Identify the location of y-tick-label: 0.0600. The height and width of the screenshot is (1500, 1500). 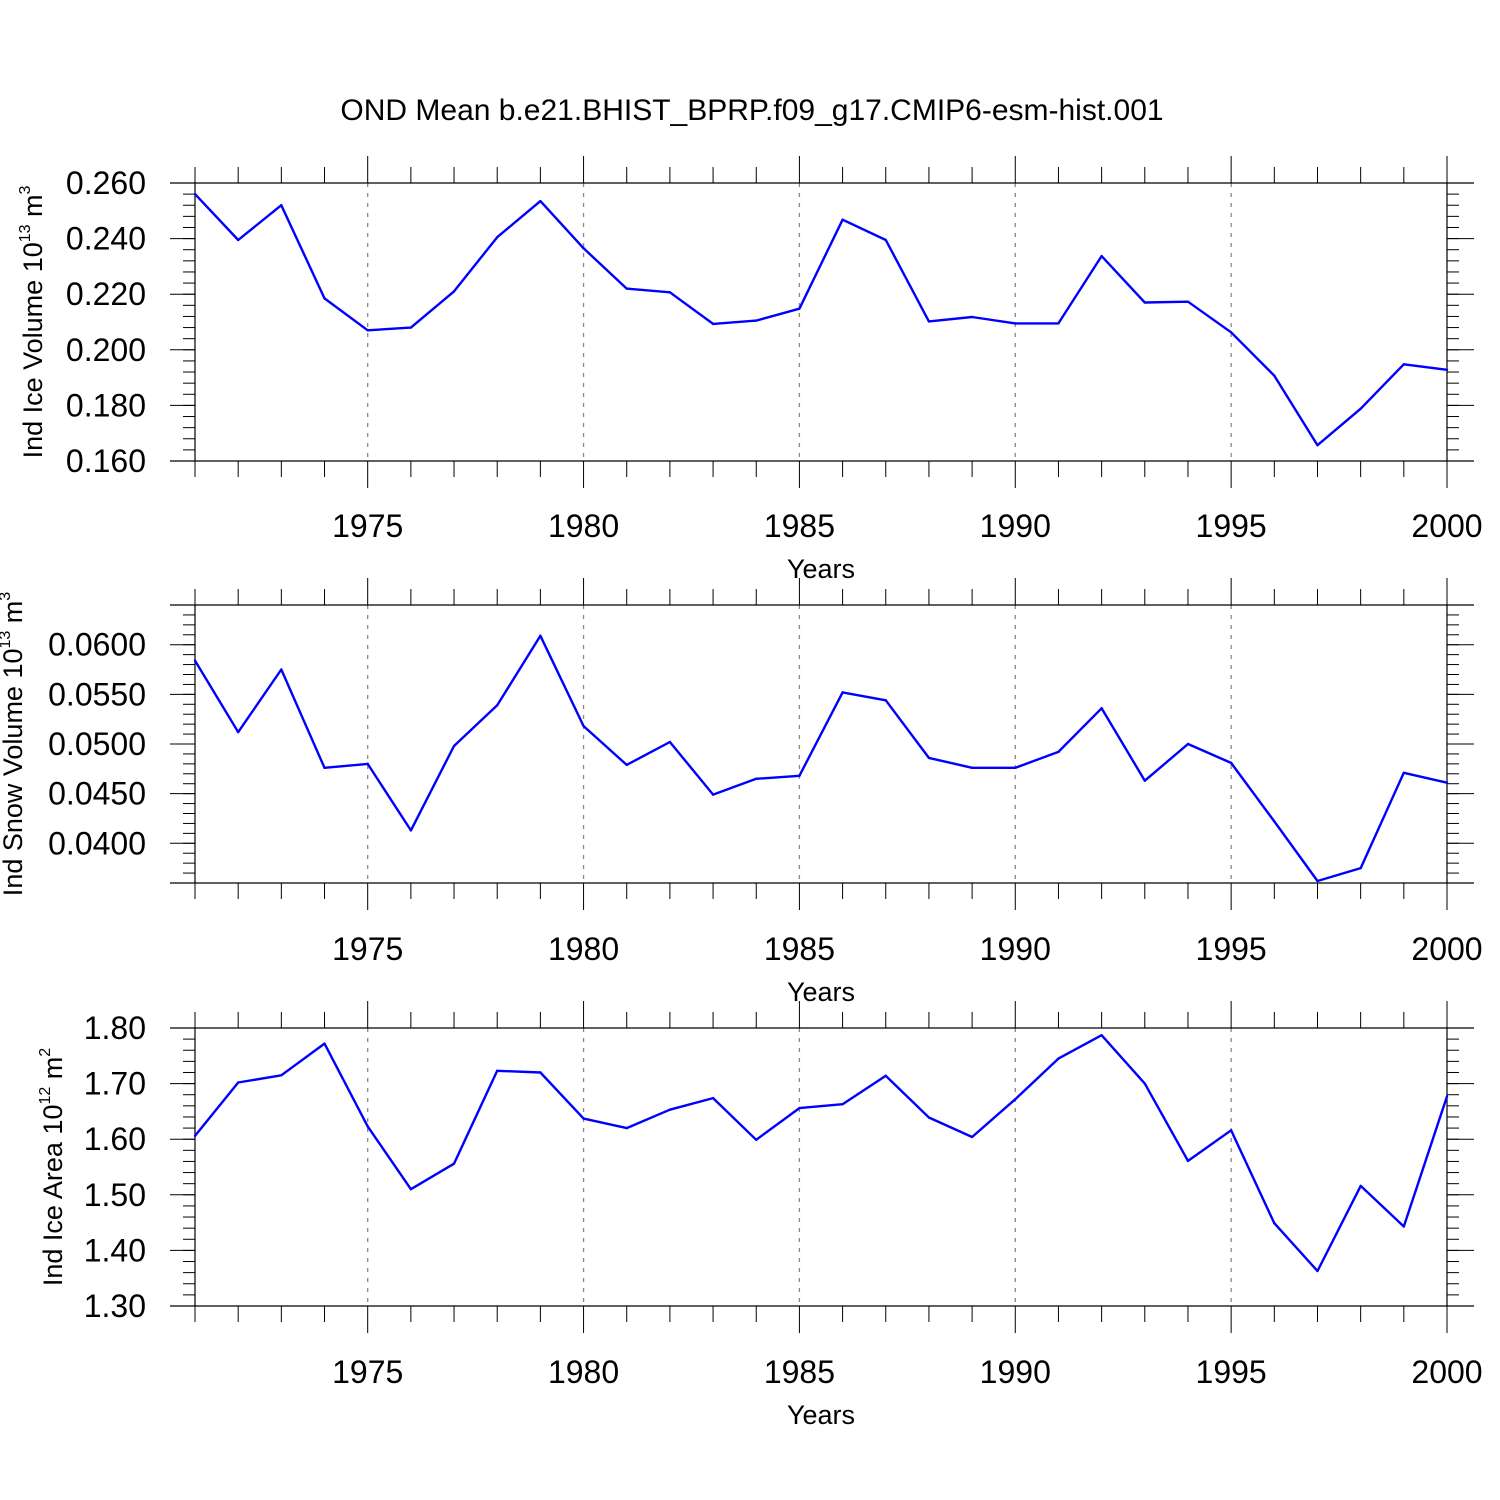
(97, 645).